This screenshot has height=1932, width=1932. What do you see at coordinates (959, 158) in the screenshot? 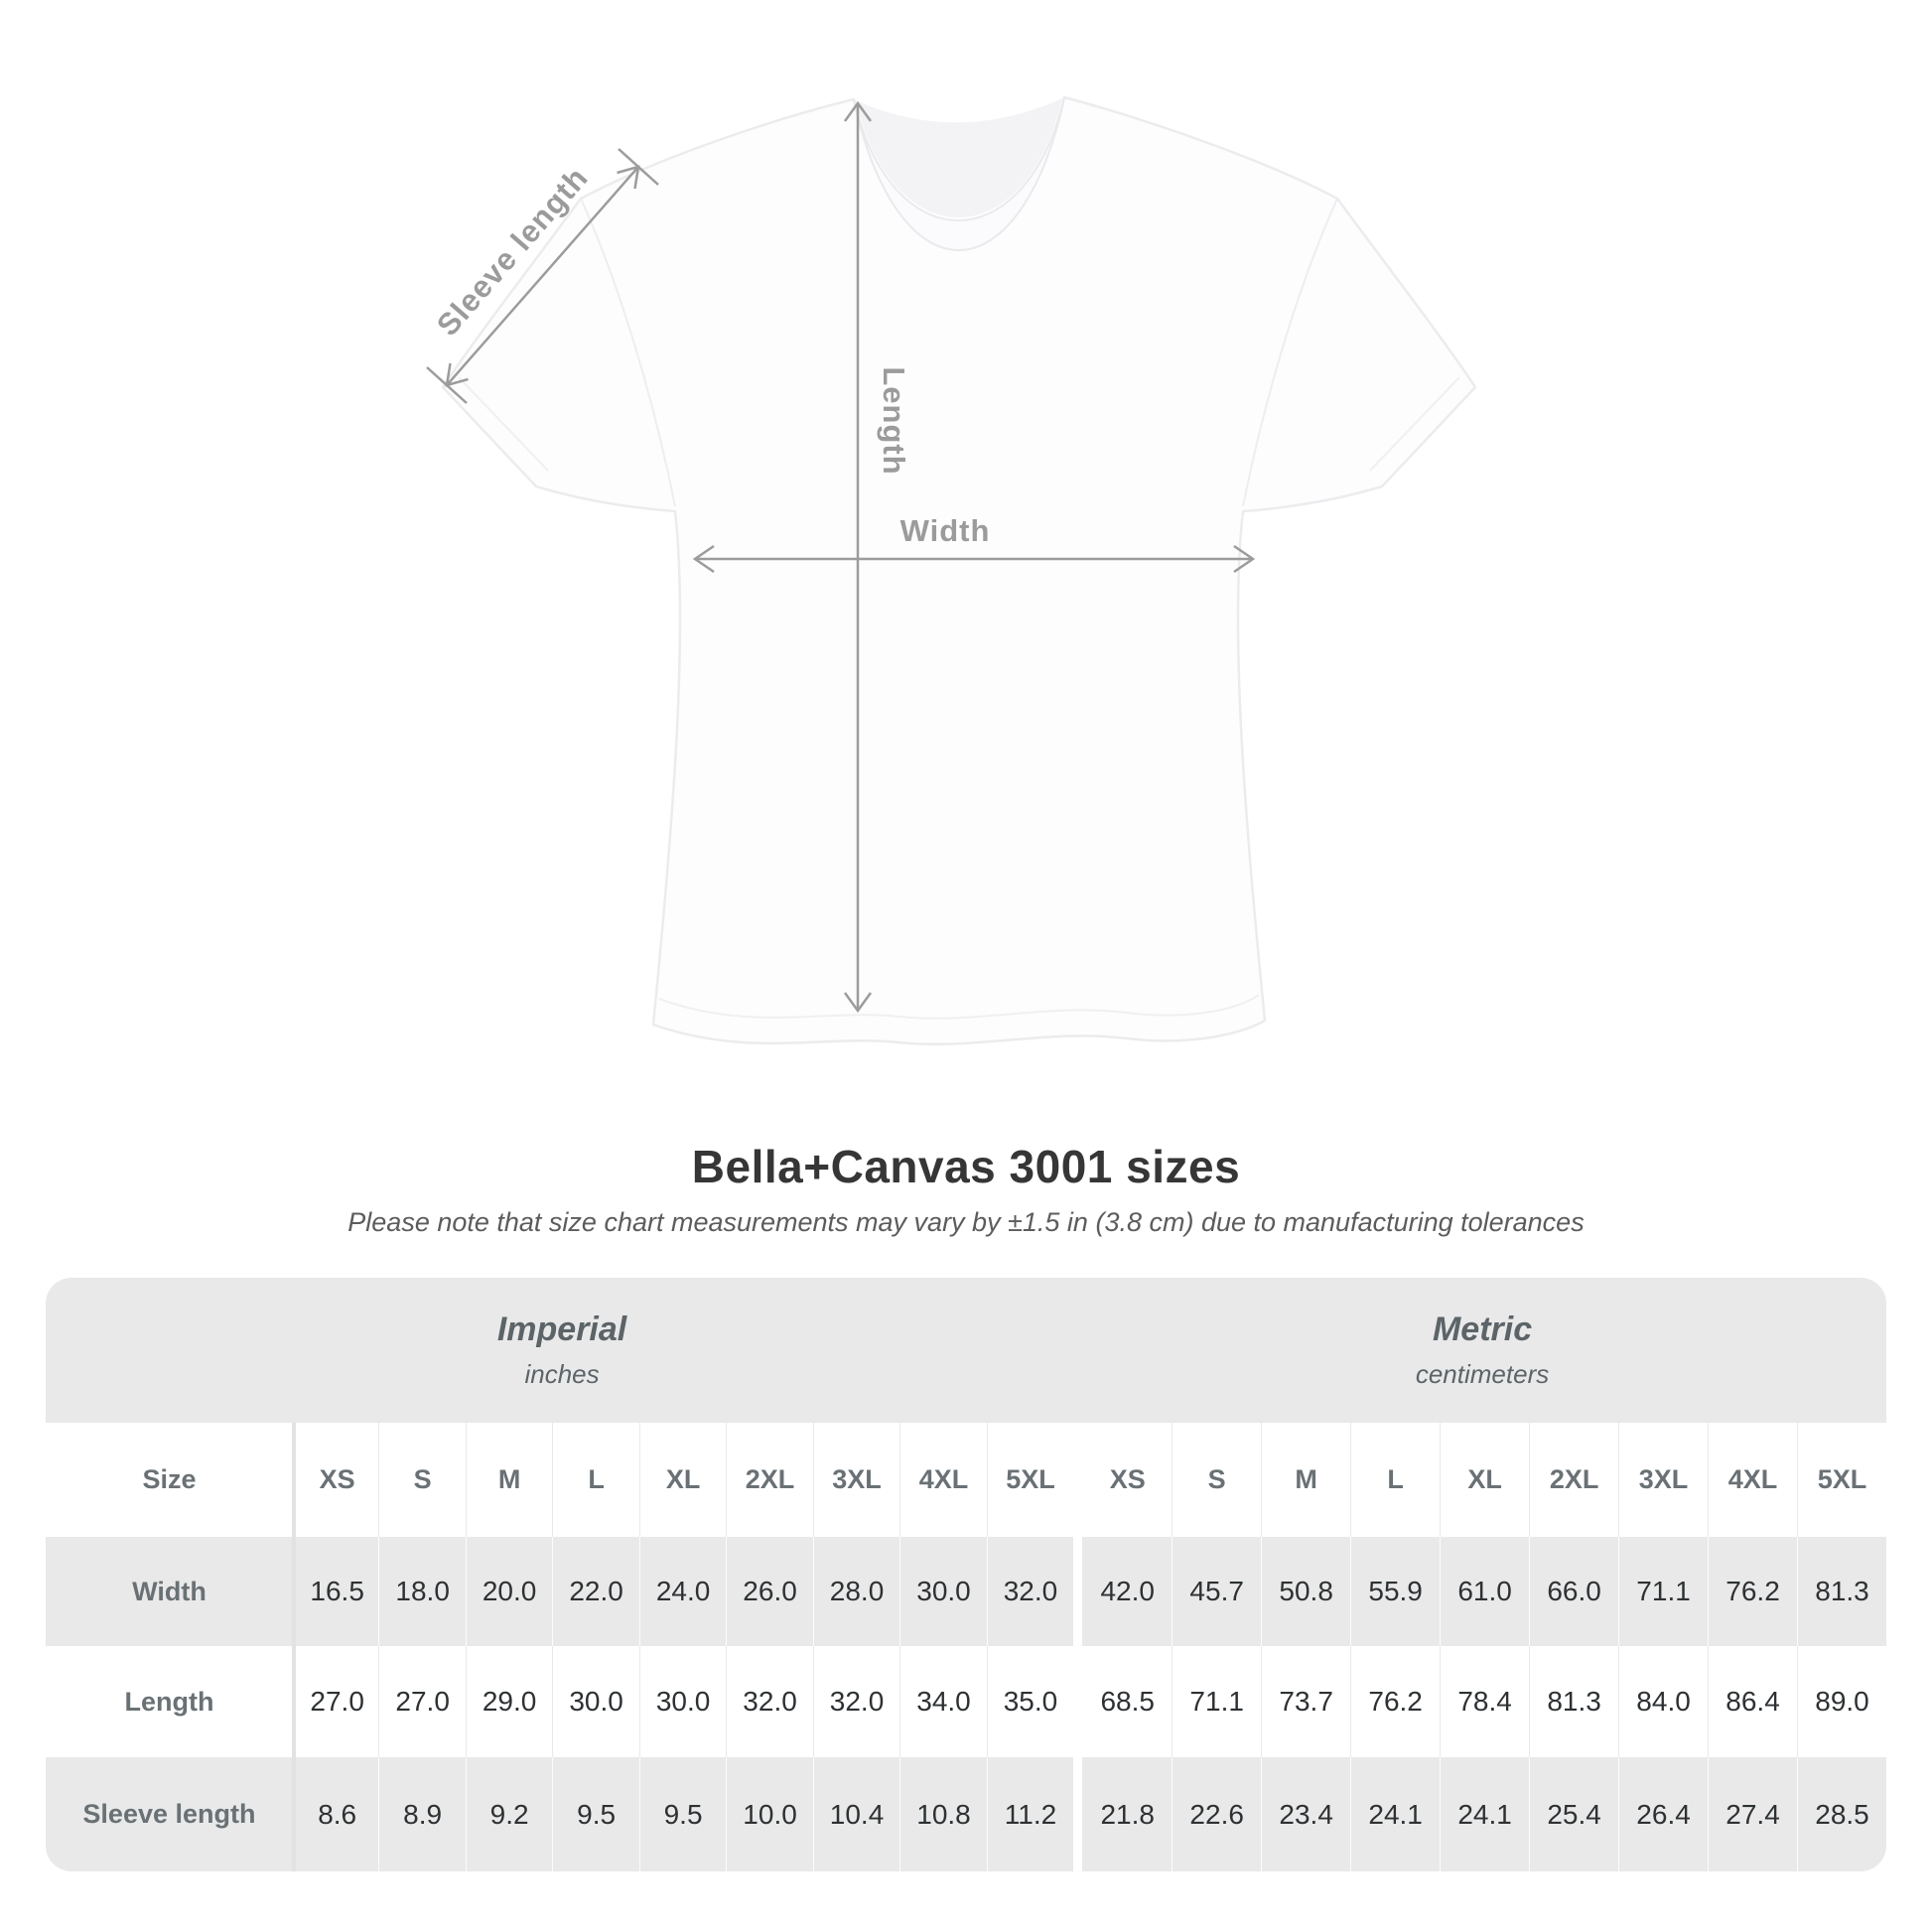
I see `collar-back` at bounding box center [959, 158].